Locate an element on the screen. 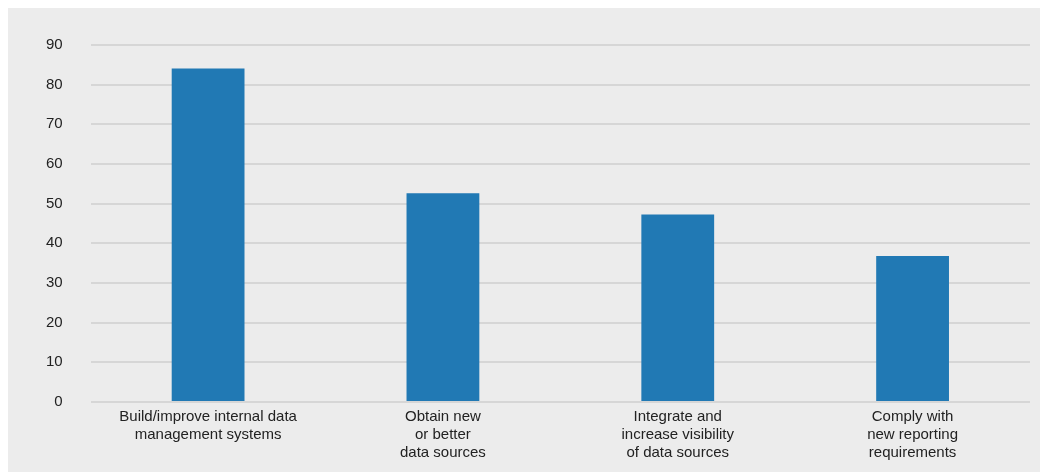 This screenshot has width=1040, height=472. y-tick-label: 10 is located at coordinates (54, 361).